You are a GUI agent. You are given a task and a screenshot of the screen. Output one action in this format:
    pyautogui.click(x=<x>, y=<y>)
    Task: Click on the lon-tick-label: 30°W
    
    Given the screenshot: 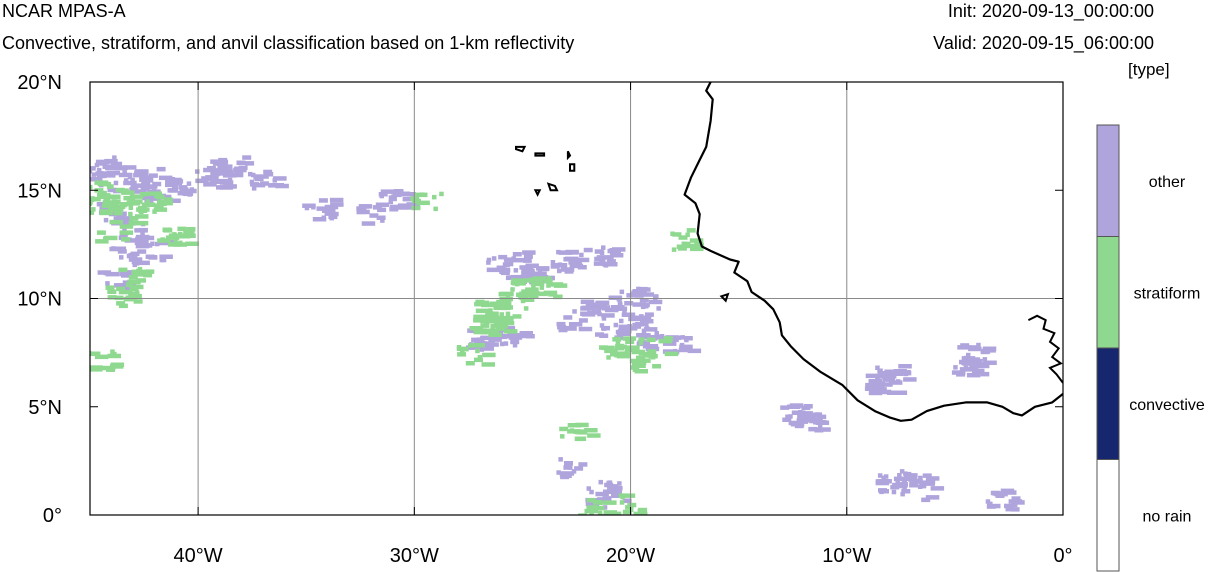 What is the action you would take?
    pyautogui.click(x=414, y=556)
    